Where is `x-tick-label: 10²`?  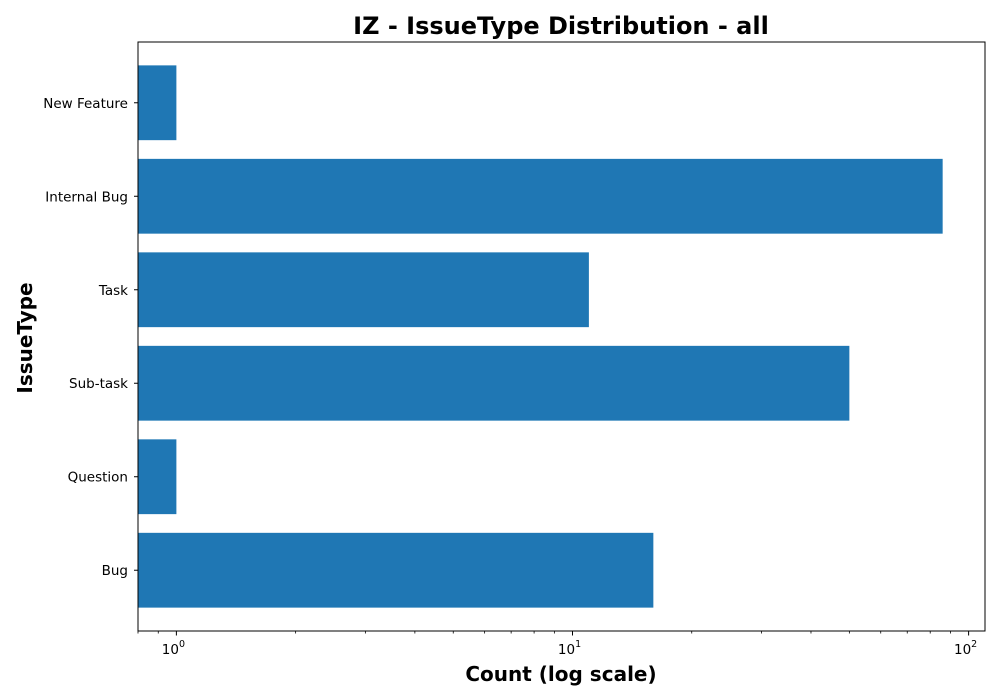
x-tick-label: 10² is located at coordinates (965, 648).